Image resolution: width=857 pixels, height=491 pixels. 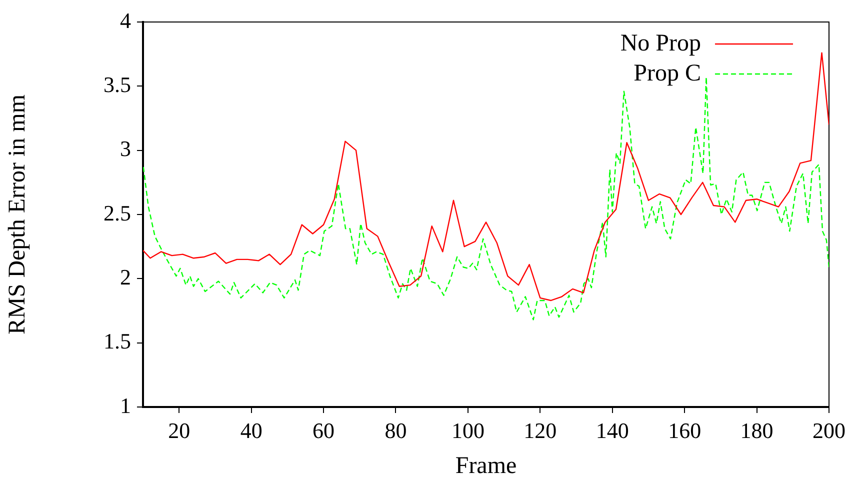 I want to click on y-tick-label: 4, so click(x=125, y=20).